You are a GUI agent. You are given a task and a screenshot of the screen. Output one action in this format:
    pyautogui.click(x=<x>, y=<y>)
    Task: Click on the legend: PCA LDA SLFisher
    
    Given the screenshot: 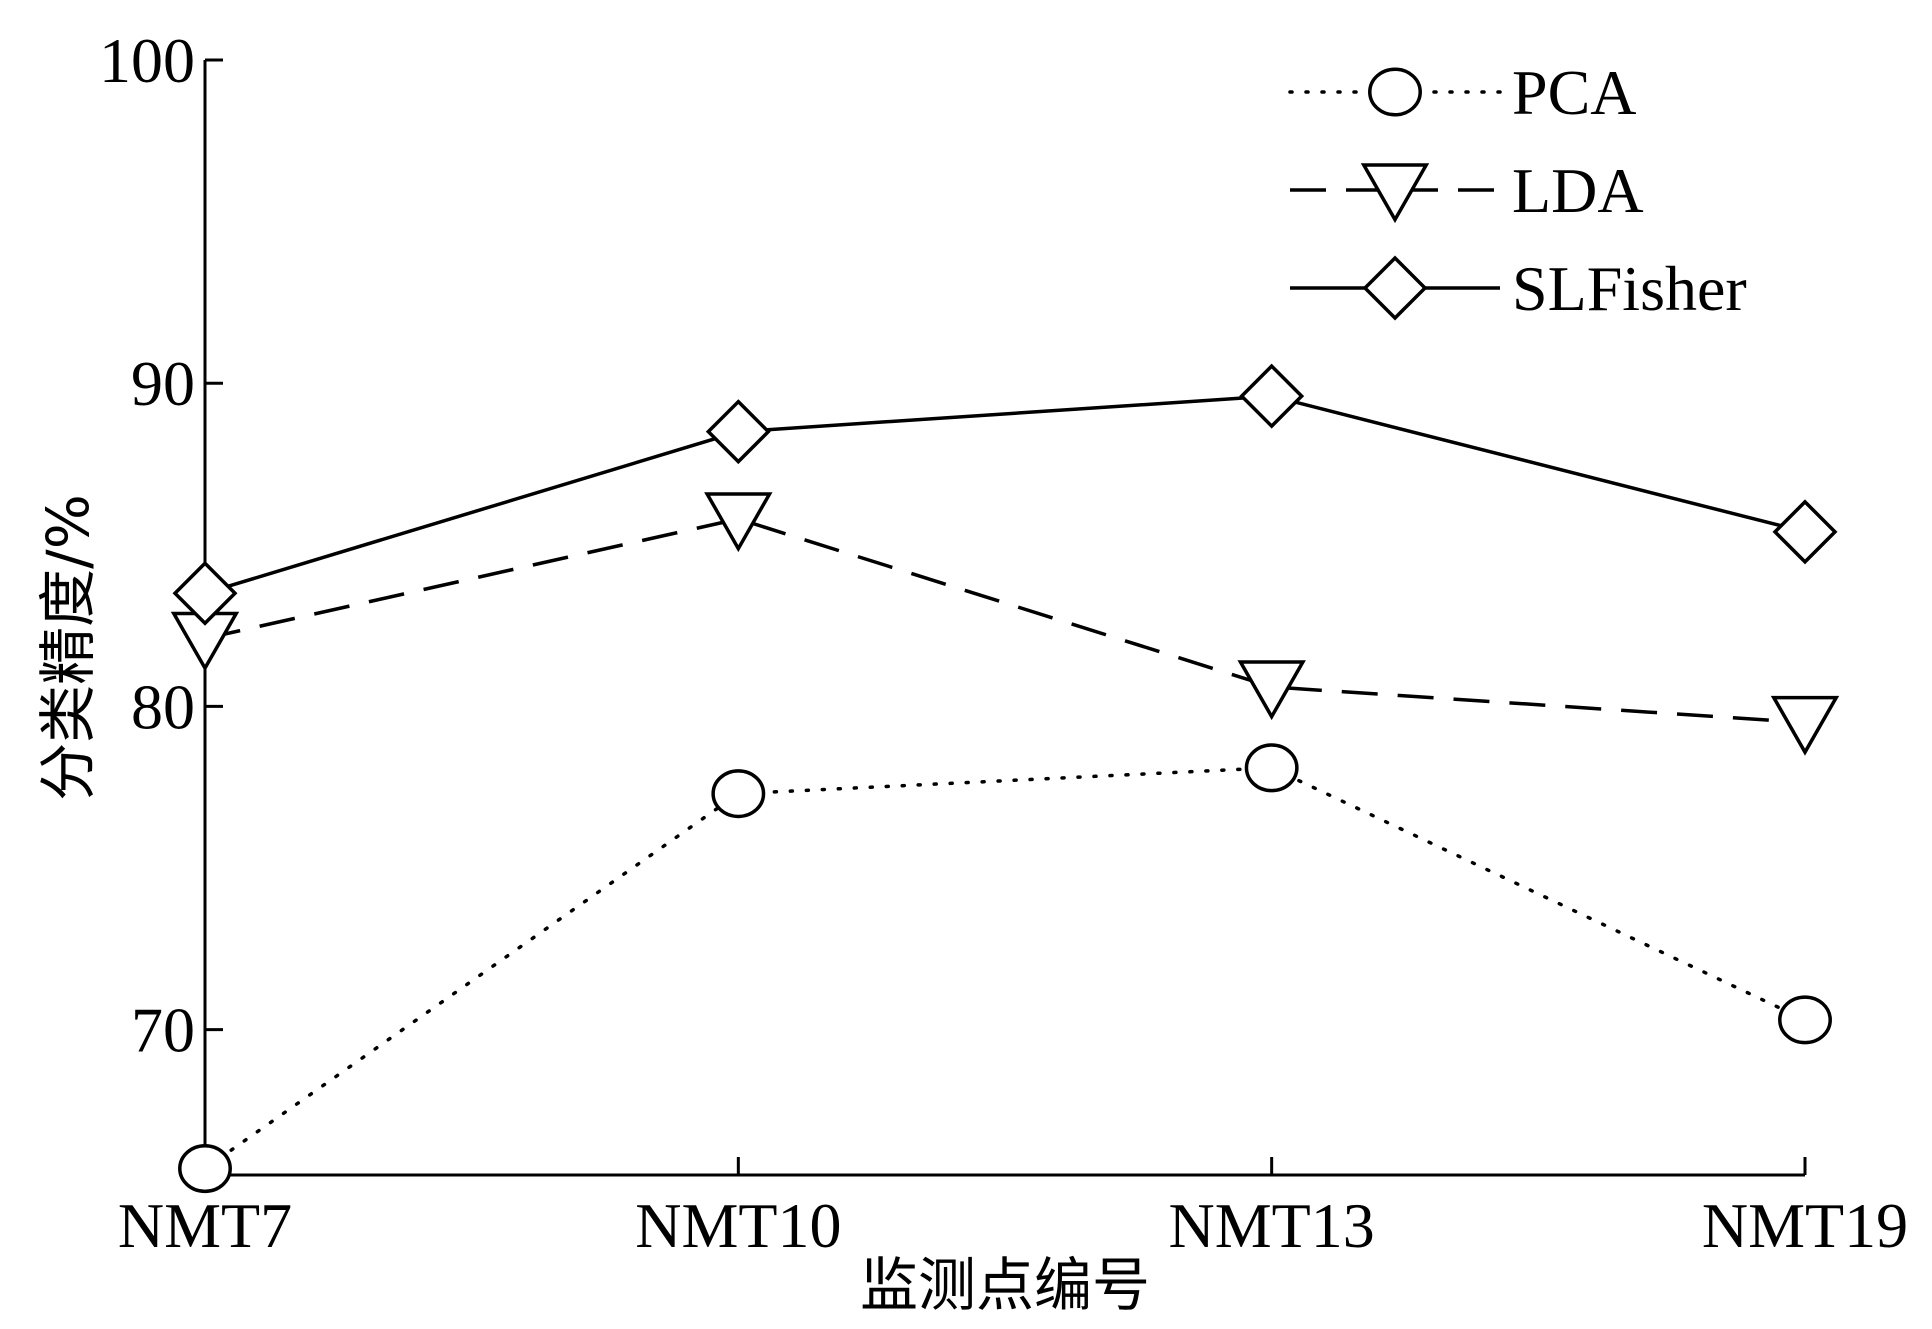 What is the action you would take?
    pyautogui.click(x=1517, y=190)
    